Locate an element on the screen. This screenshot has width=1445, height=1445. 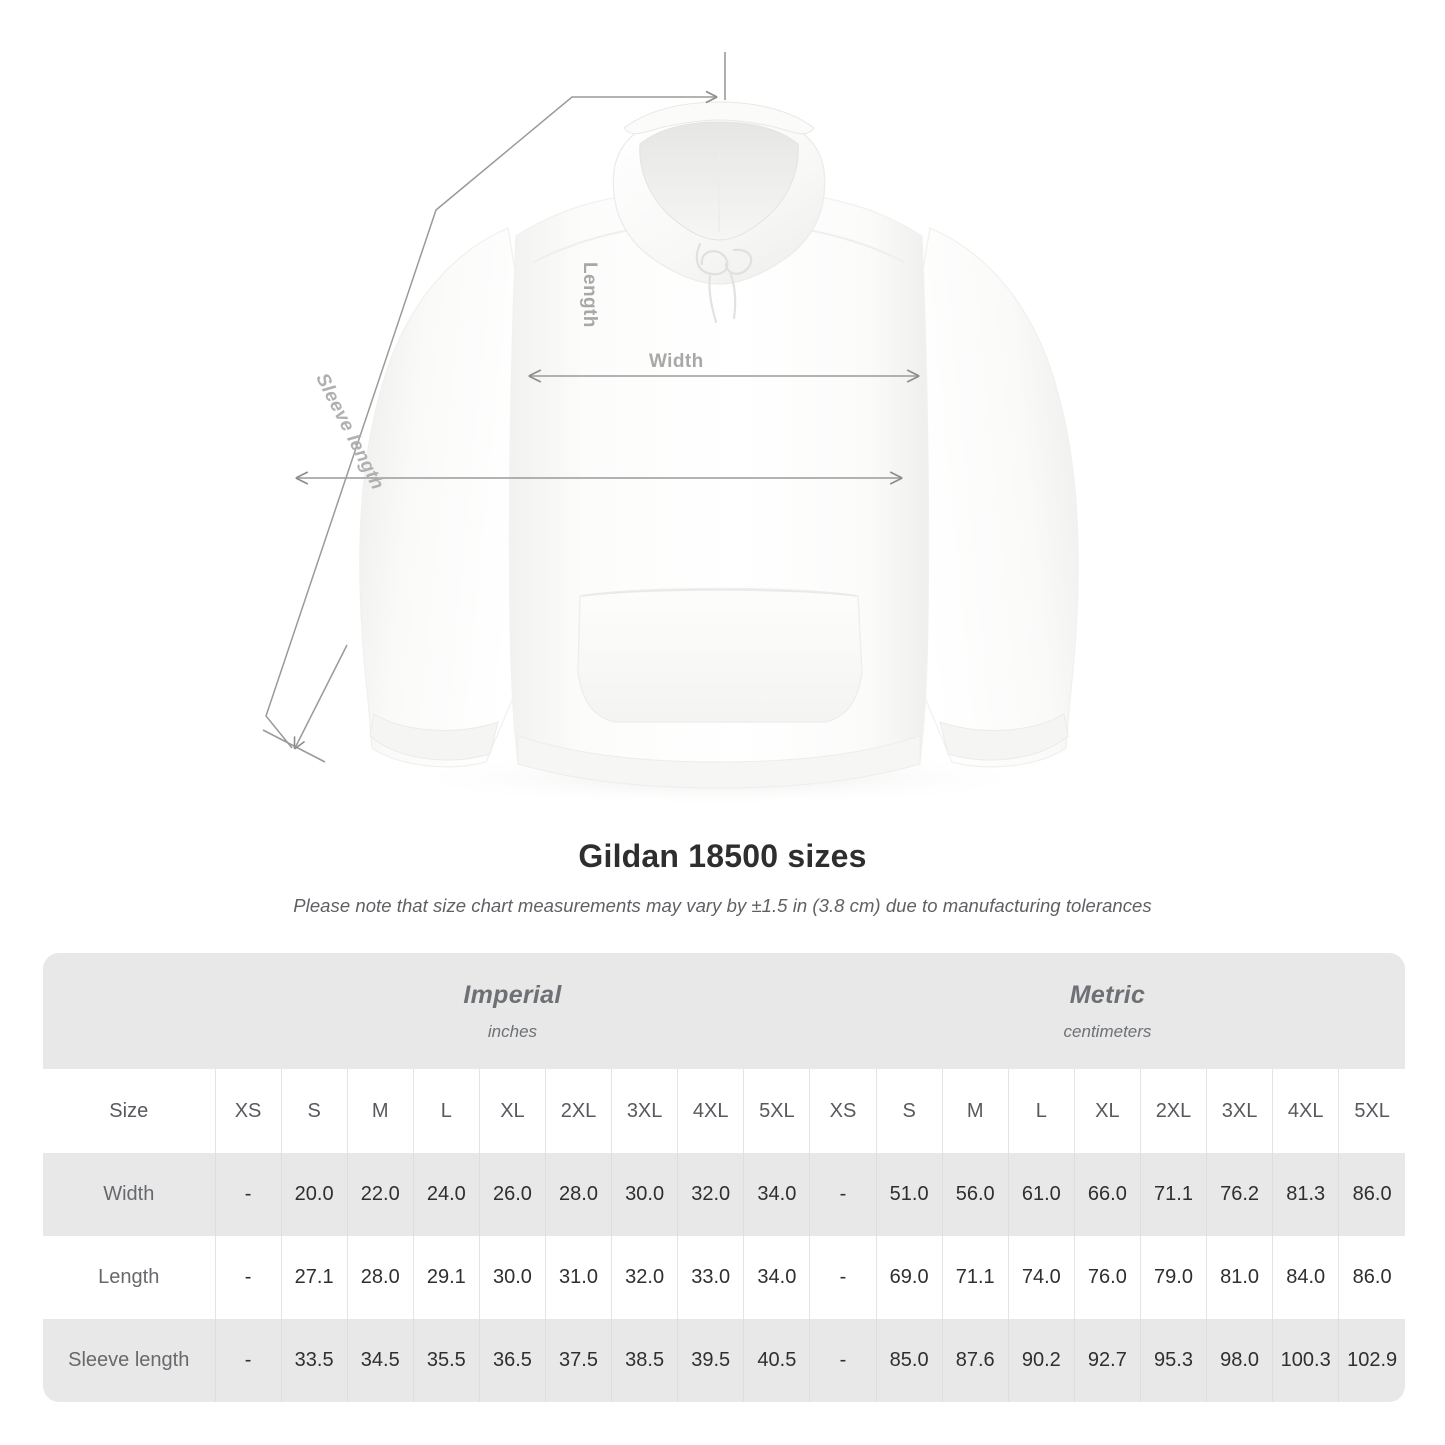
page-title: Gildan 18500 sizes is located at coordinates (722, 856).